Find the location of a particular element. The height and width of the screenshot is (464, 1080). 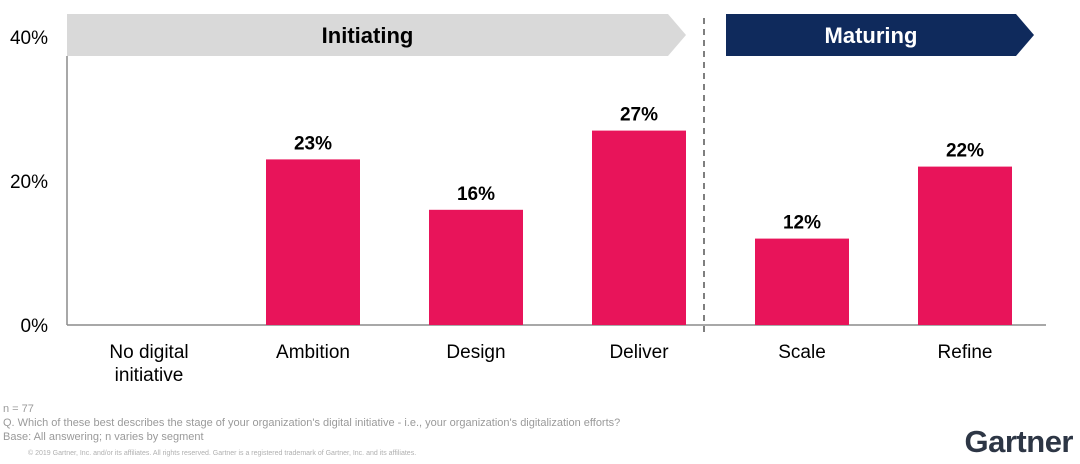

phase-banner-initiating is located at coordinates (376, 35).